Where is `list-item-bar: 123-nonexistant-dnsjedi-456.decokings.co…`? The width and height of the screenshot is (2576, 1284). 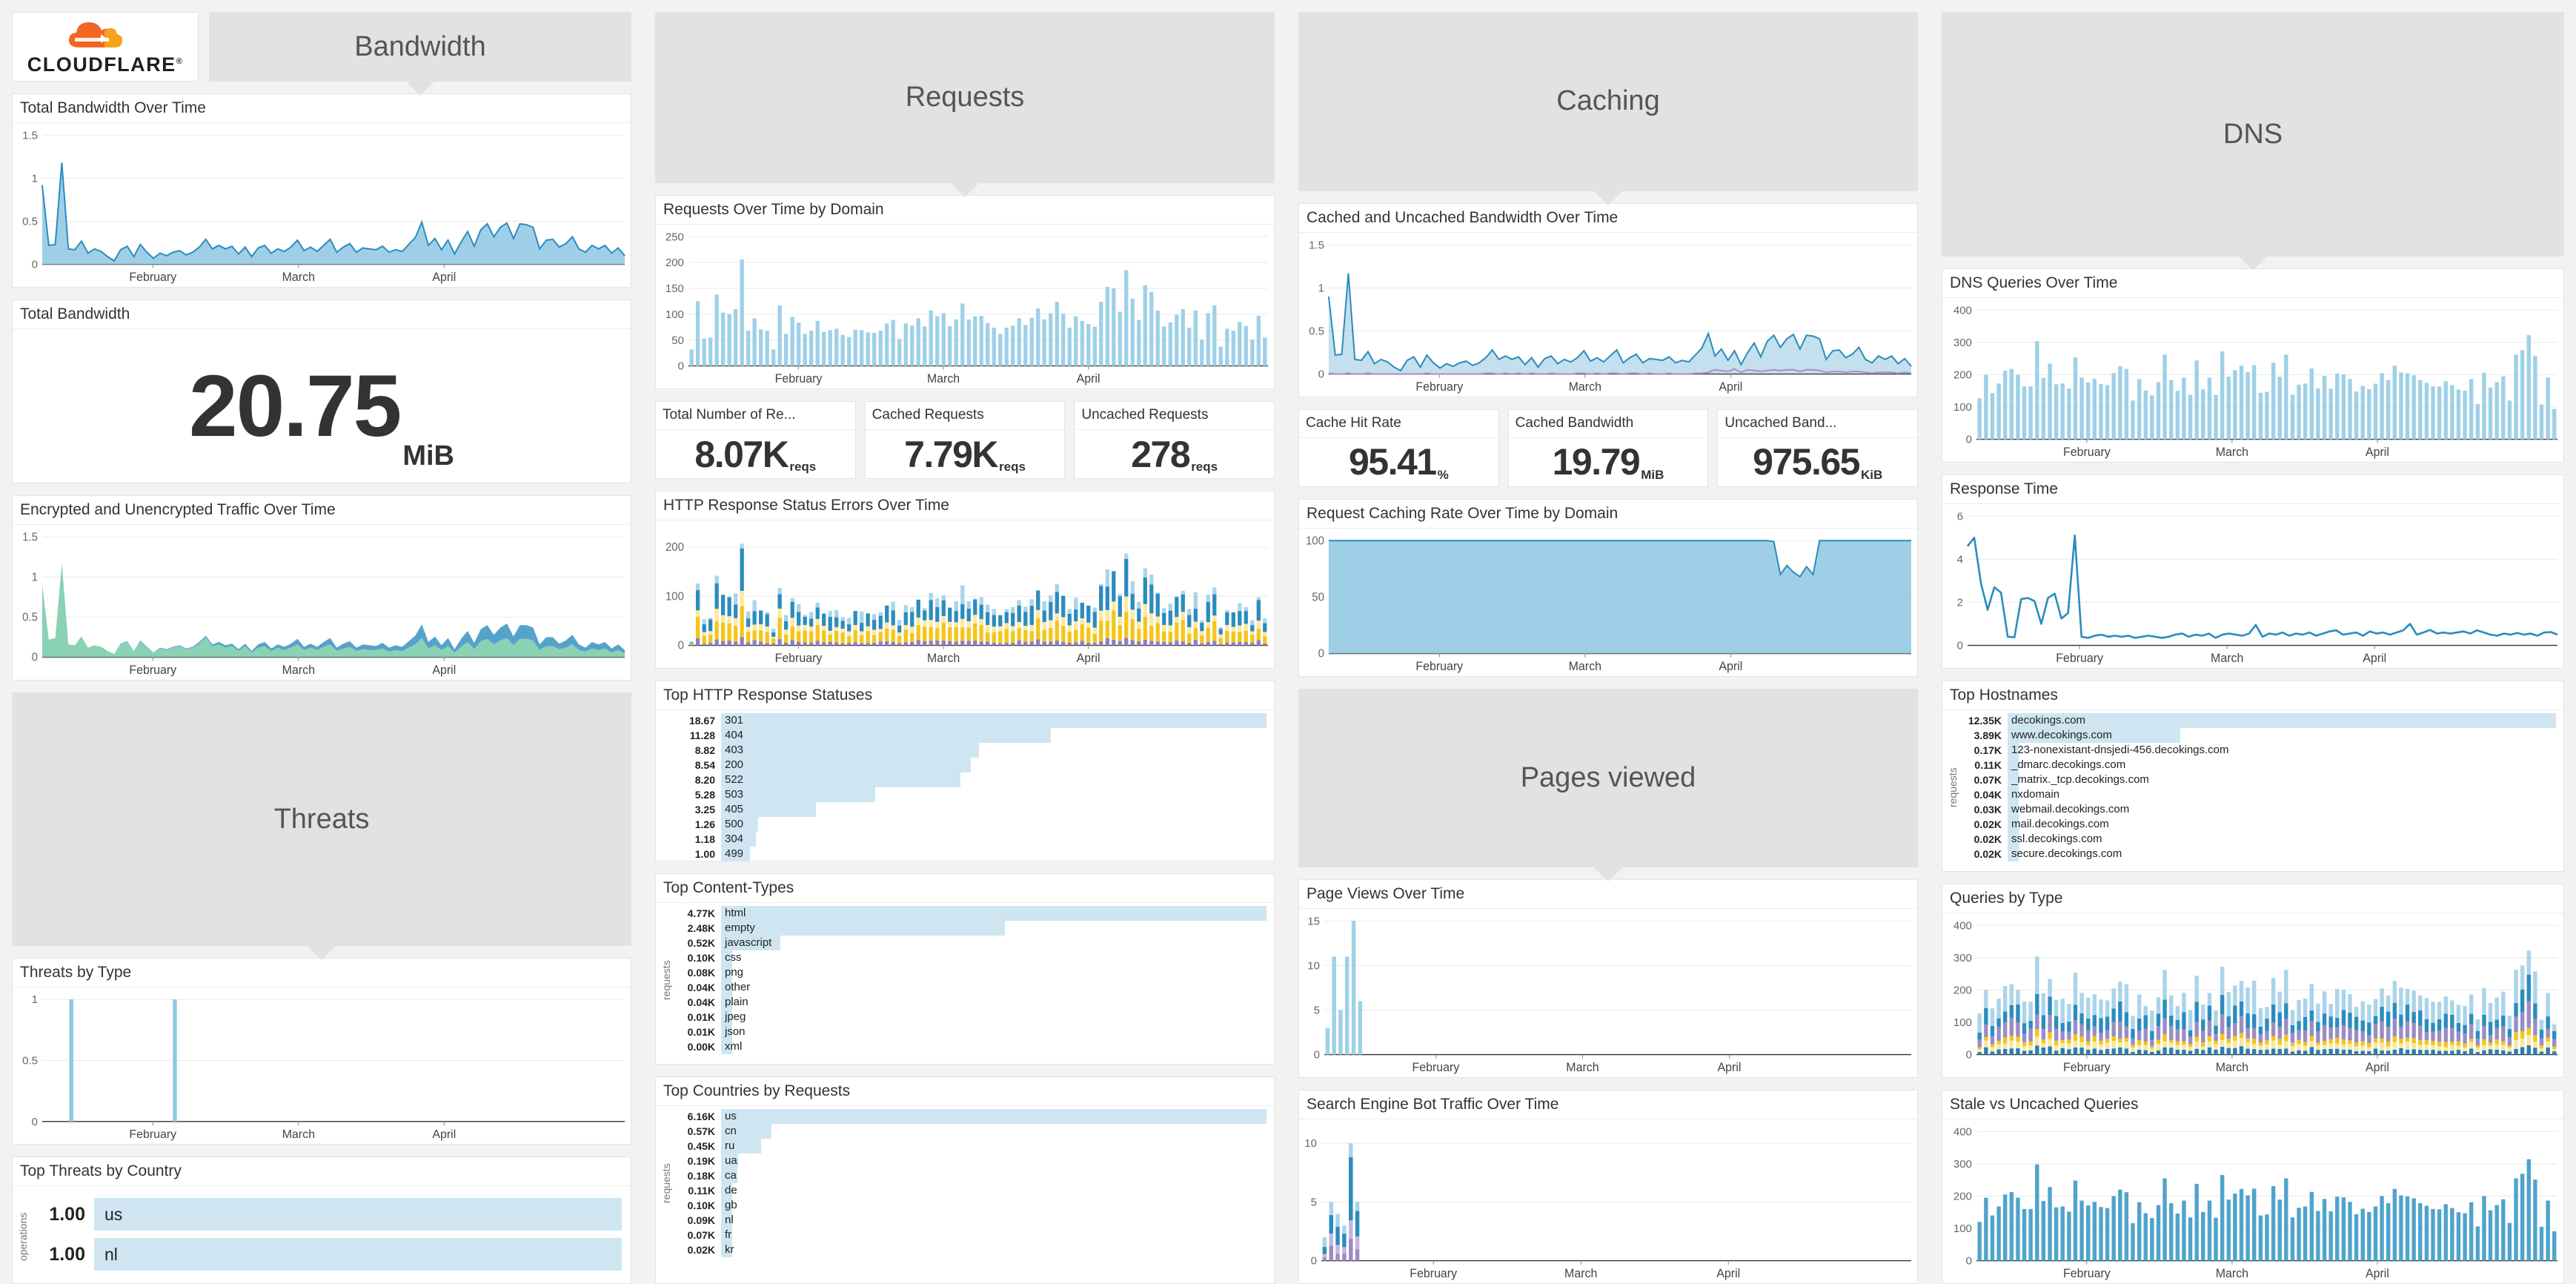
list-item-bar: 123-nonexistant-dnsjedi-456.decokings.co… is located at coordinates (2282, 750).